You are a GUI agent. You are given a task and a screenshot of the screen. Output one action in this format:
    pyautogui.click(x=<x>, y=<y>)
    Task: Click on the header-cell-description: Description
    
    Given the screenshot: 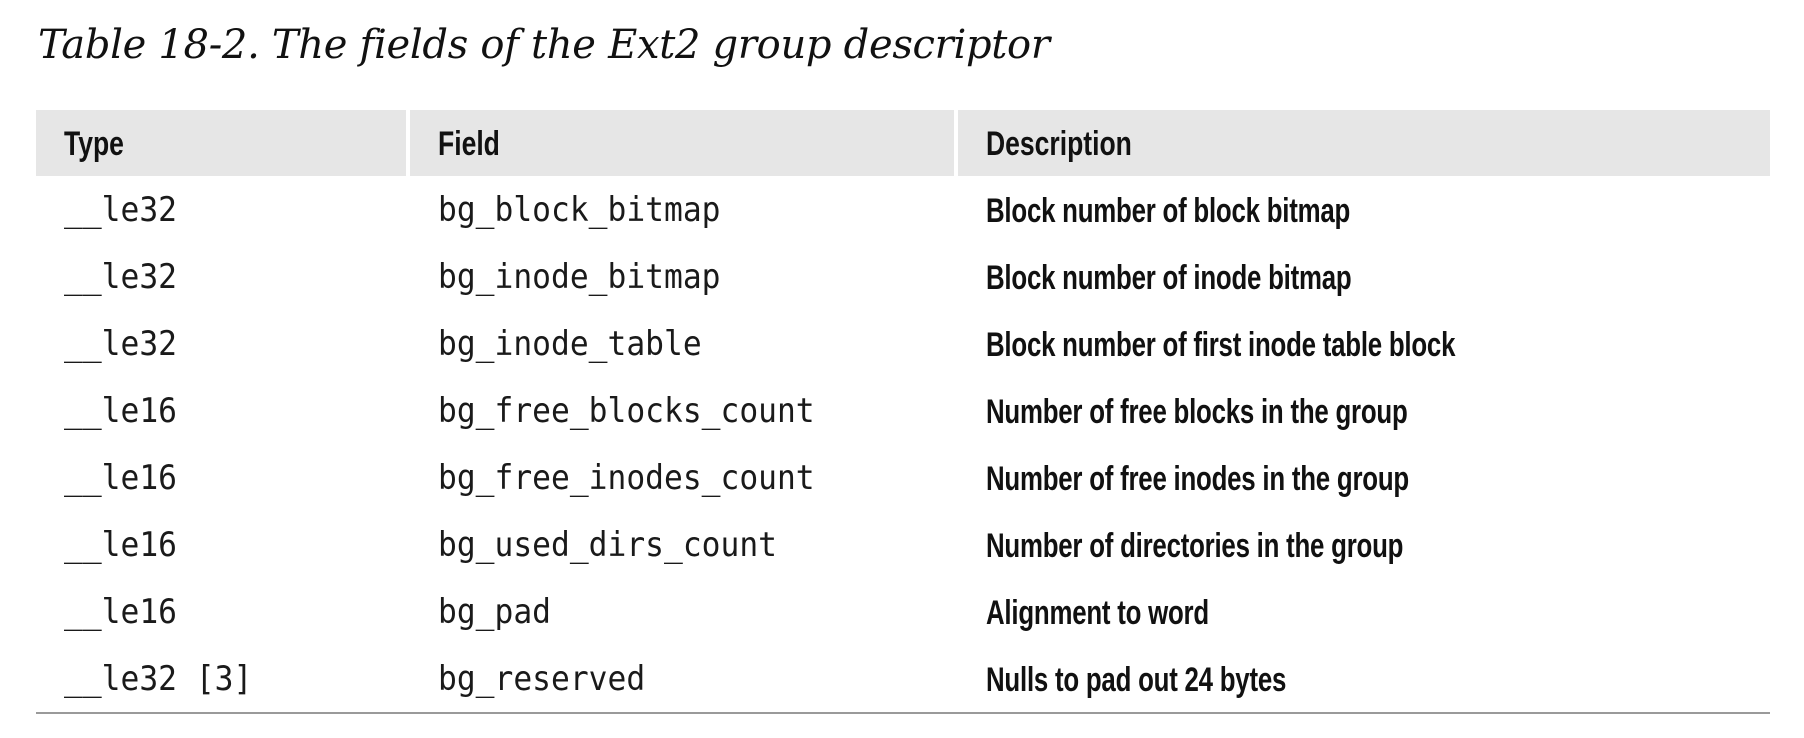 What is the action you would take?
    pyautogui.click(x=1364, y=143)
    